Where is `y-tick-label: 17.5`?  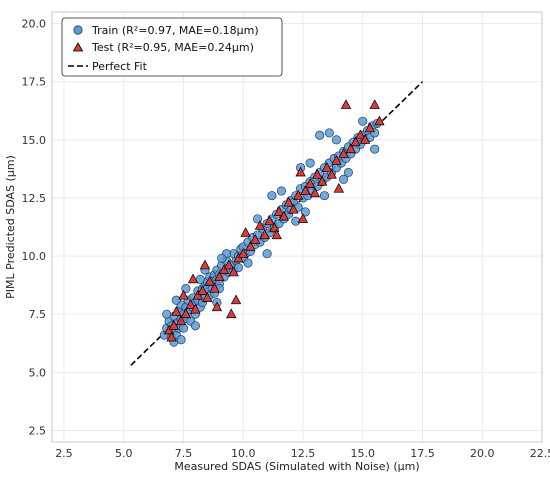 y-tick-label: 17.5 is located at coordinates (34, 82).